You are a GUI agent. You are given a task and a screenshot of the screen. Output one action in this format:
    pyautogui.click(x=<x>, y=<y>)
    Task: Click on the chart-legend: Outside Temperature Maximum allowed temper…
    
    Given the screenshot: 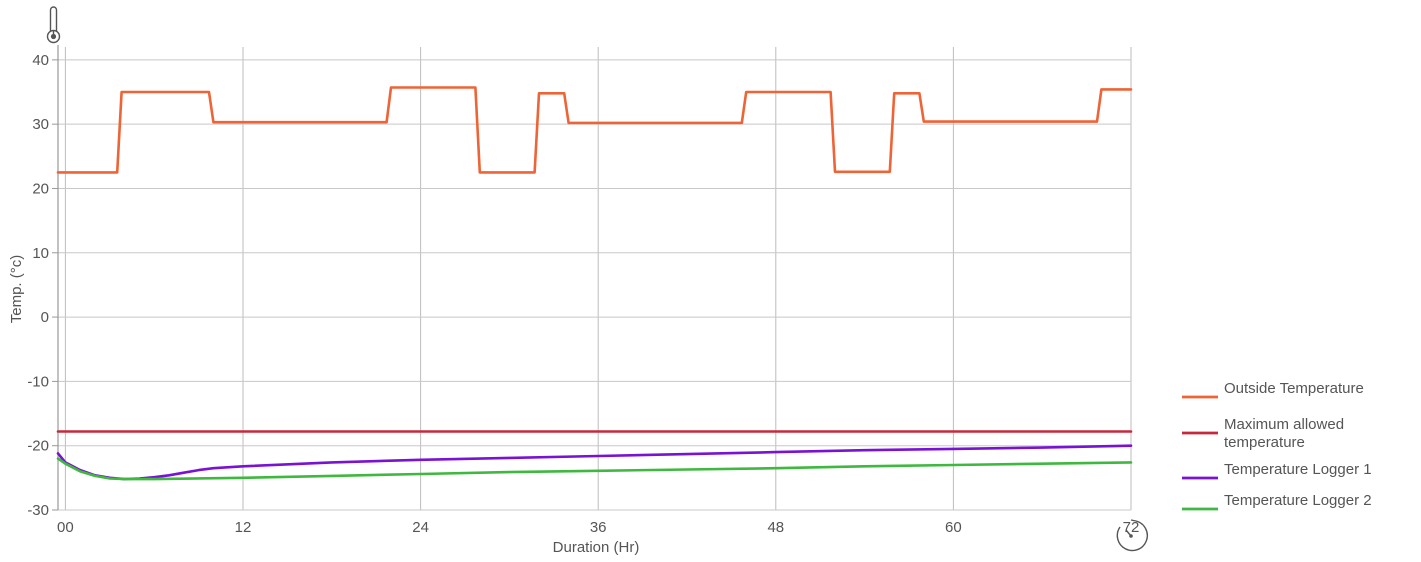 What is the action you would take?
    pyautogui.click(x=1277, y=445)
    